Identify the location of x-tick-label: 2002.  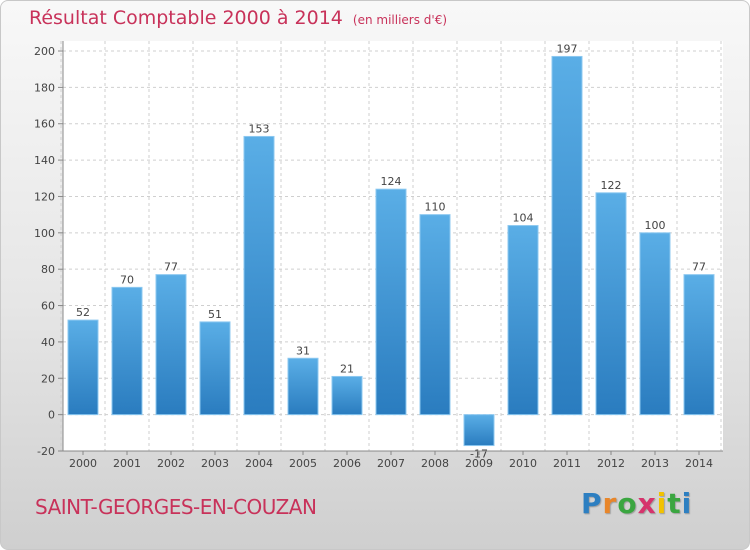
(171, 463).